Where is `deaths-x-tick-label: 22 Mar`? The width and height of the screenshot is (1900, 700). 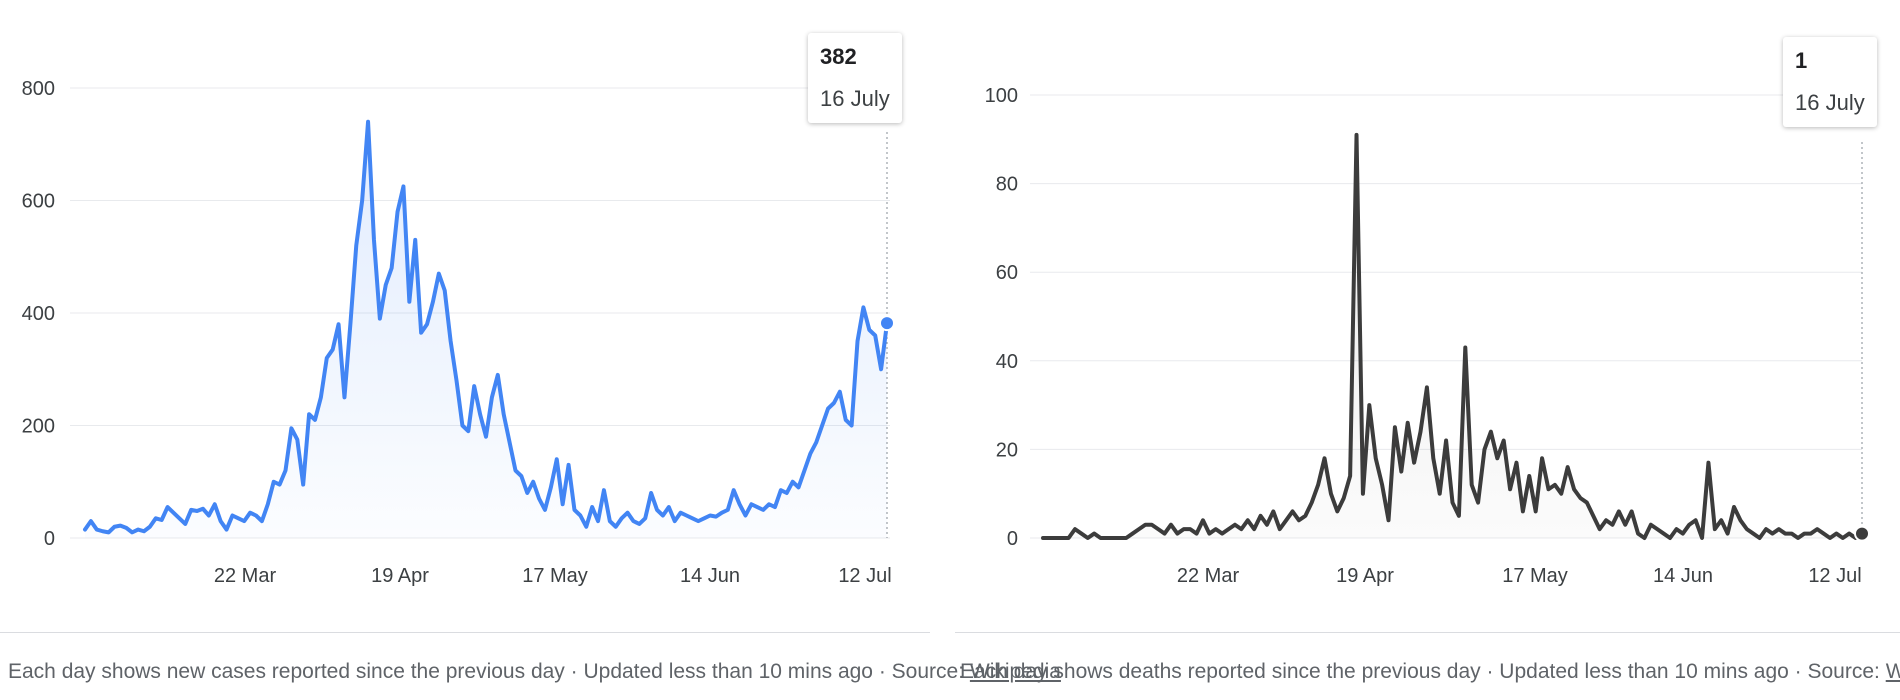
deaths-x-tick-label: 22 Mar is located at coordinates (1208, 576).